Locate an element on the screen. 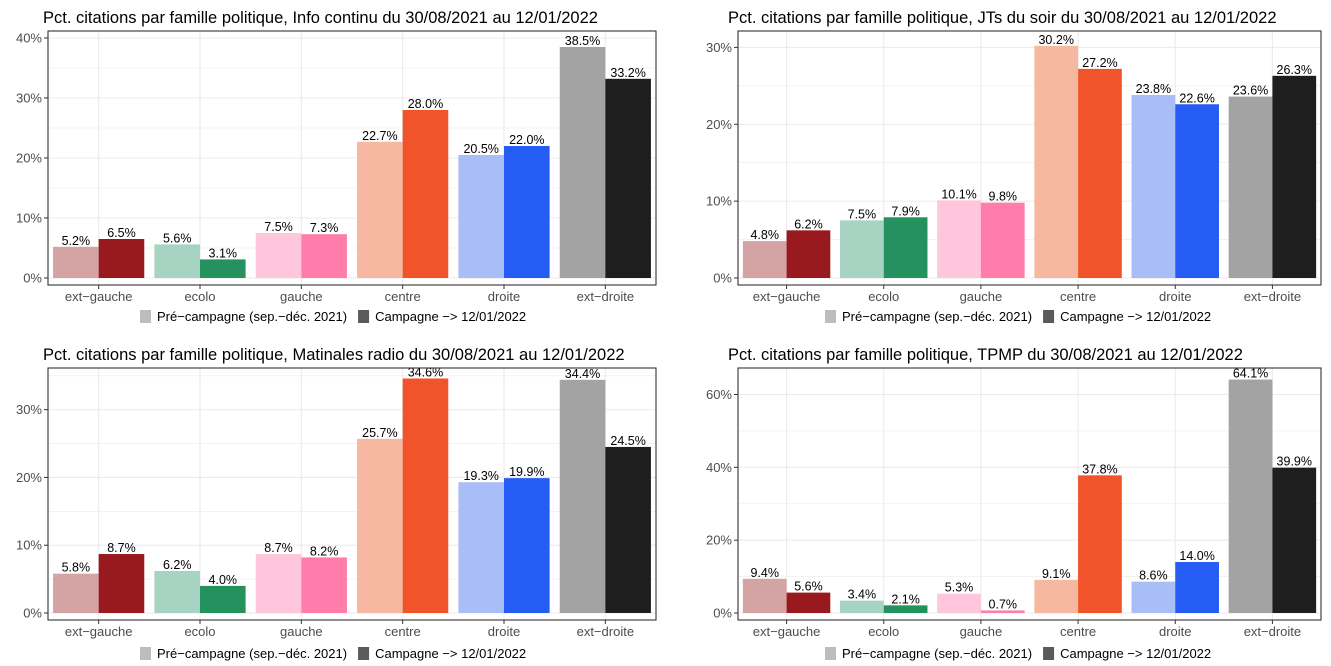 The image size is (1331, 666). data-label: 33.2% is located at coordinates (627, 73).